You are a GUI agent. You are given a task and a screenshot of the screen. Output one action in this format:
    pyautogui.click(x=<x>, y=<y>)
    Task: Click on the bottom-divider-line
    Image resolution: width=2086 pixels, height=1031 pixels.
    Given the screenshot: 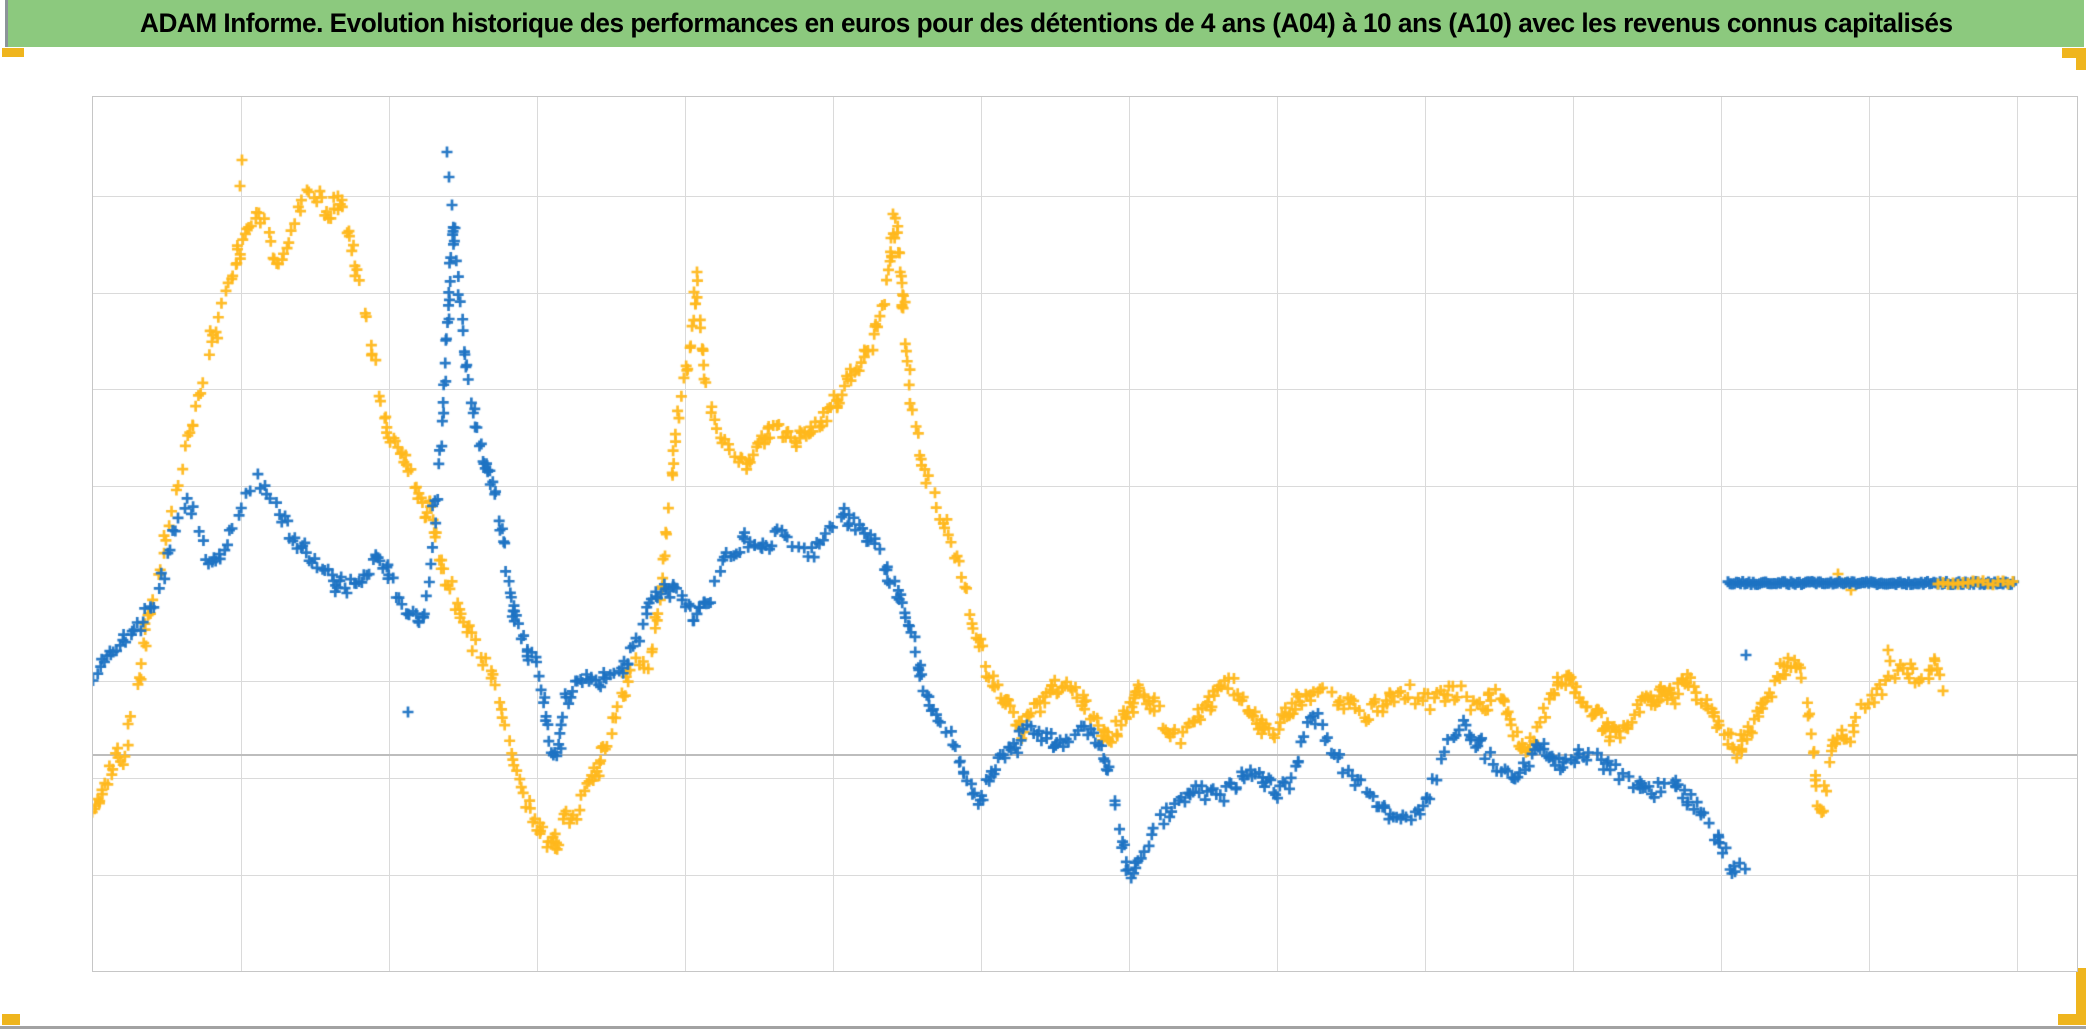 What is the action you would take?
    pyautogui.click(x=1043, y=1027)
    